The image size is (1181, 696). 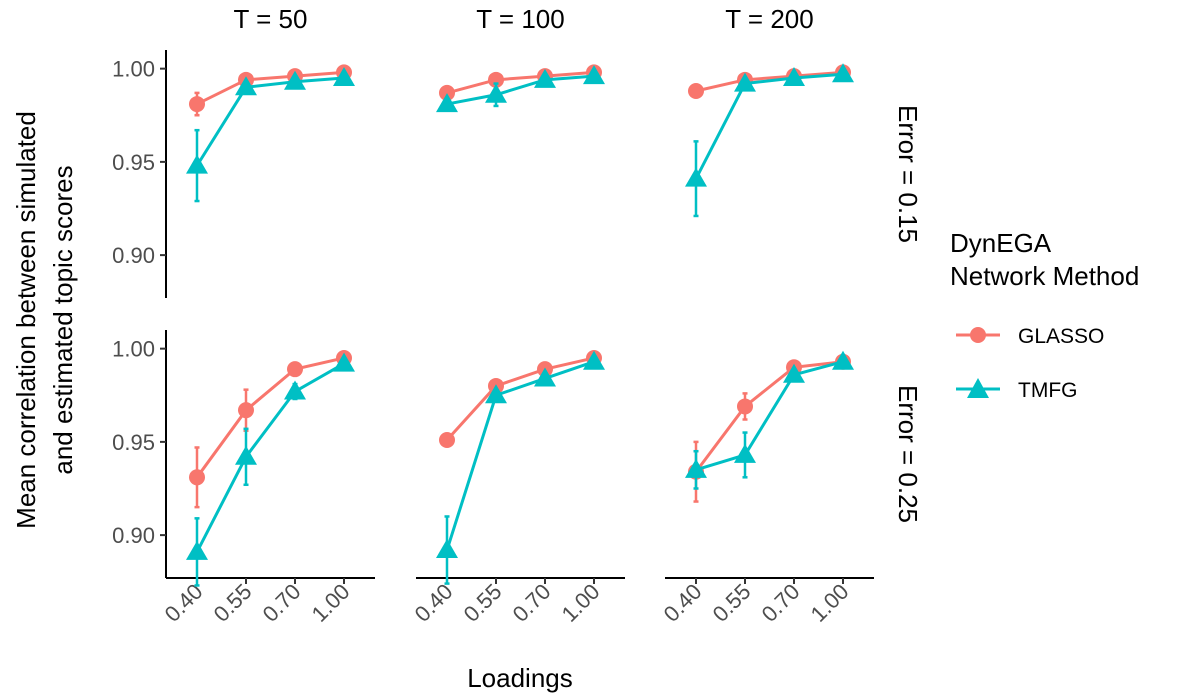 I want to click on panel-title-t-50: T = 50, so click(x=271, y=19).